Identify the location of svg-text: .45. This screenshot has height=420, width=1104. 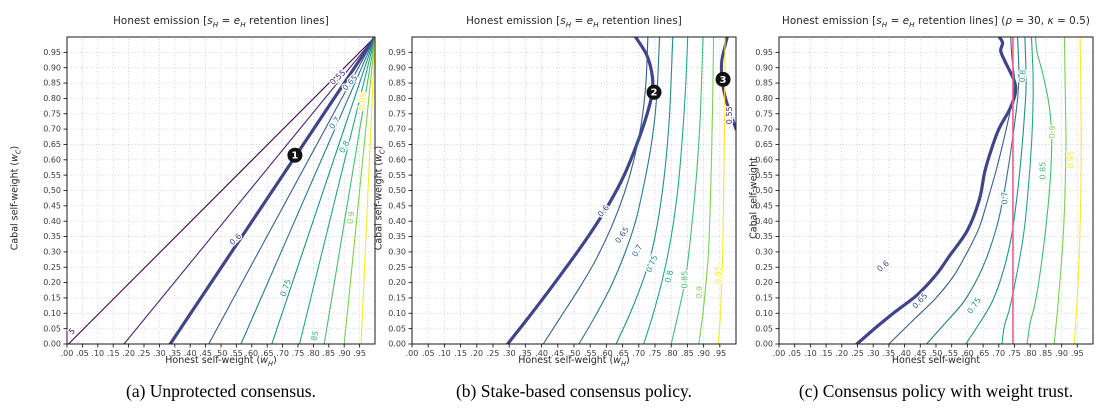
(920, 353).